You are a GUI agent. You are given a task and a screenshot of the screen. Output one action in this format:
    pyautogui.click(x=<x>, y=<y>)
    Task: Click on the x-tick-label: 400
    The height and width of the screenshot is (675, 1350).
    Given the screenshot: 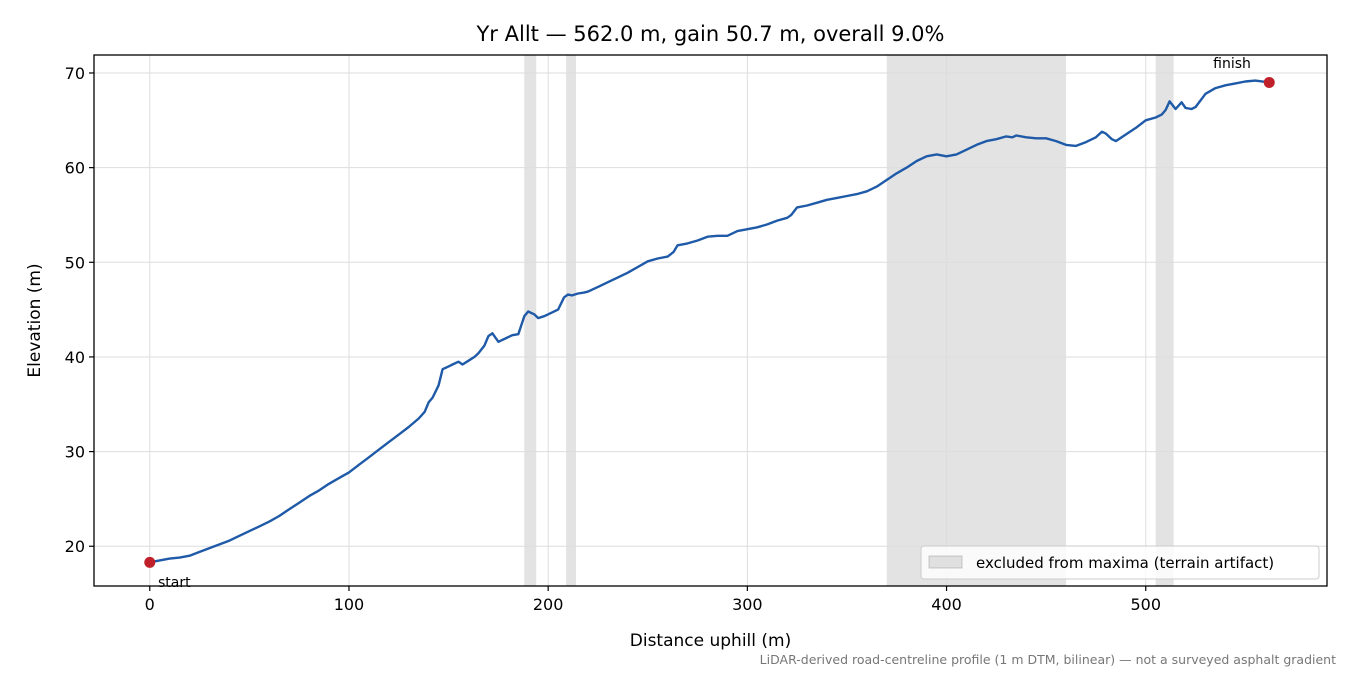 What is the action you would take?
    pyautogui.click(x=946, y=604)
    